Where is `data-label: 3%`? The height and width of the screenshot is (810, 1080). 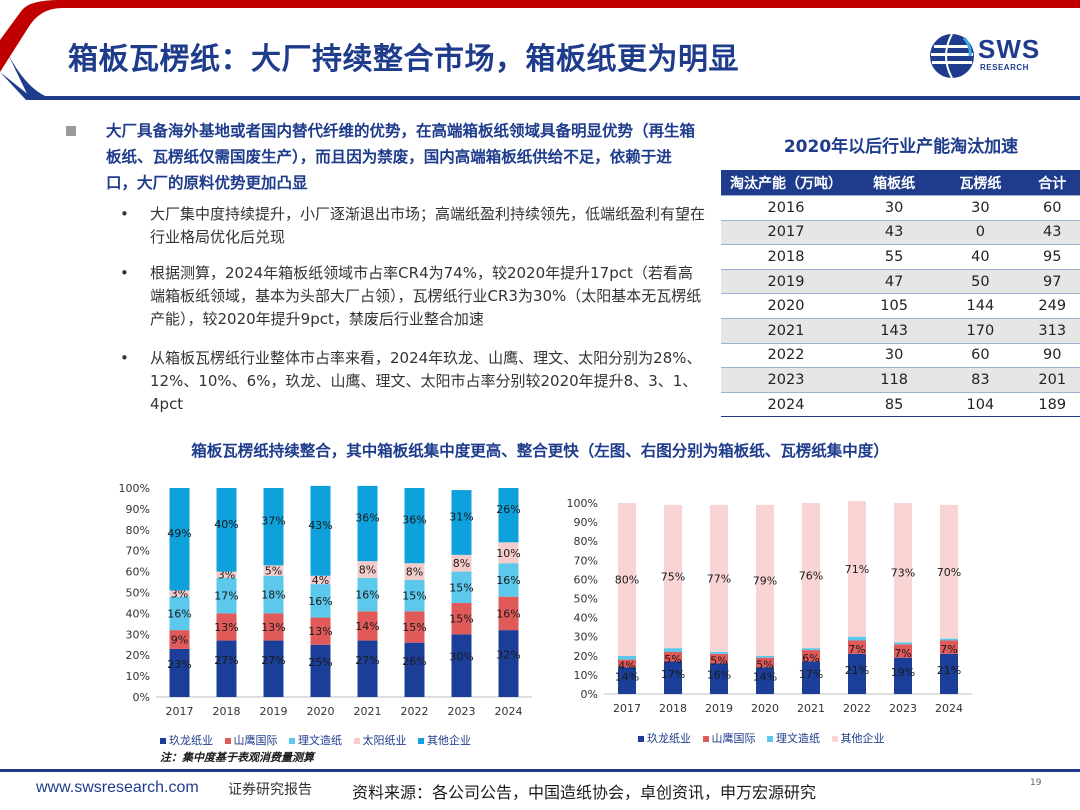 data-label: 3% is located at coordinates (226, 575).